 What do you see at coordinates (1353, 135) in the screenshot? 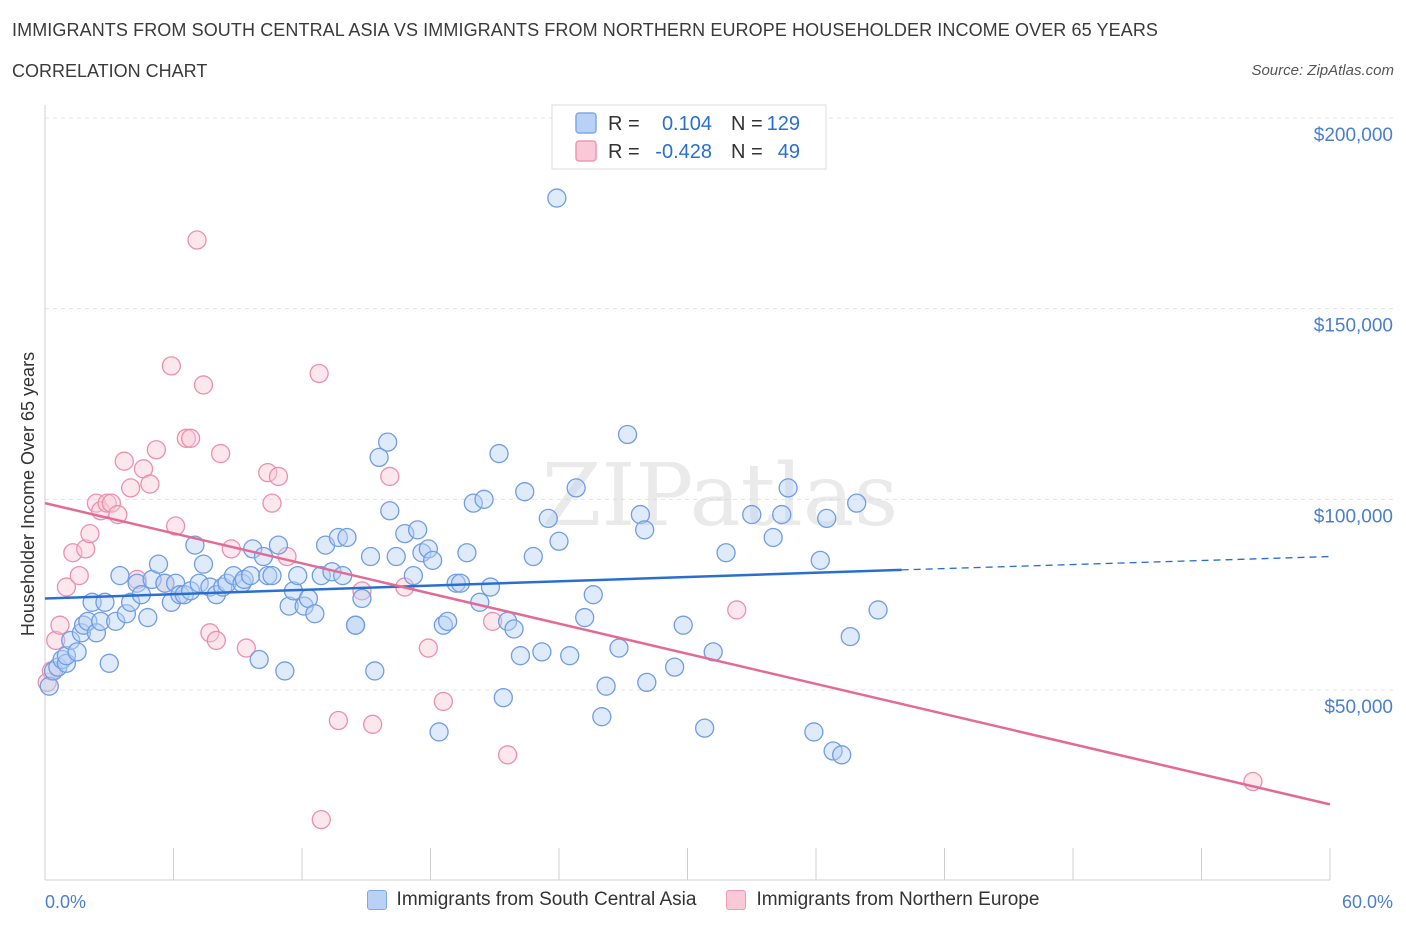
I see `y-tick-label-3: $200,000` at bounding box center [1353, 135].